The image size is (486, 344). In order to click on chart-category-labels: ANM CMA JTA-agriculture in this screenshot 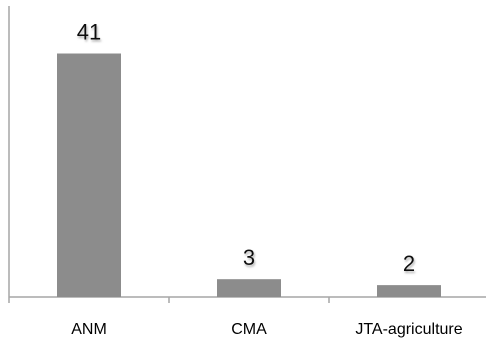, I will do `click(267, 329)`.